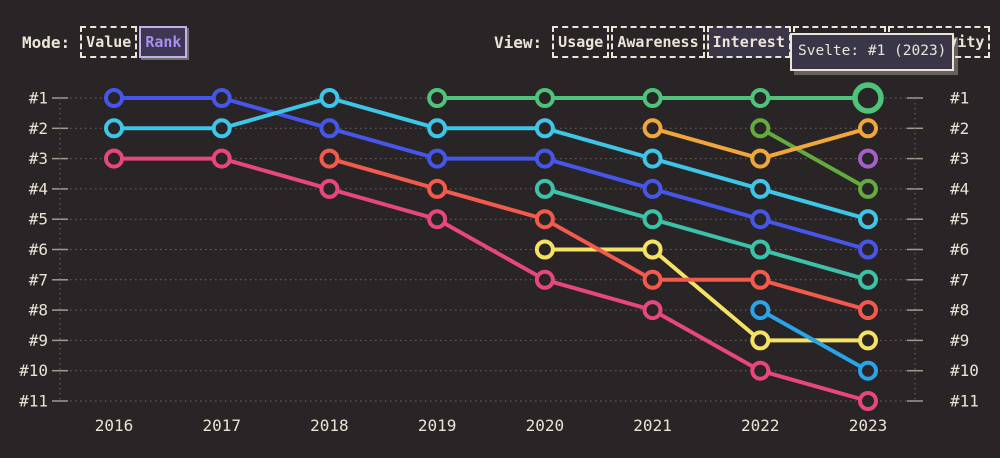  I want to click on data-node-emerald-2023, so click(868, 98).